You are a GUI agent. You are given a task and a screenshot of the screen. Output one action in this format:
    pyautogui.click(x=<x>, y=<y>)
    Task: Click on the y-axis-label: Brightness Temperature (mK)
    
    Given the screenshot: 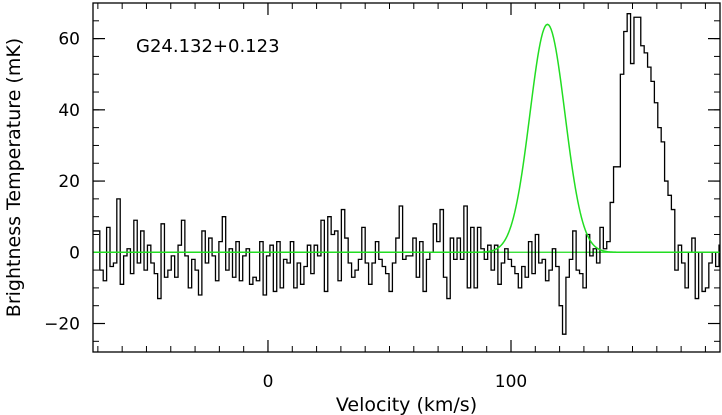 What is the action you would take?
    pyautogui.click(x=14, y=177)
    